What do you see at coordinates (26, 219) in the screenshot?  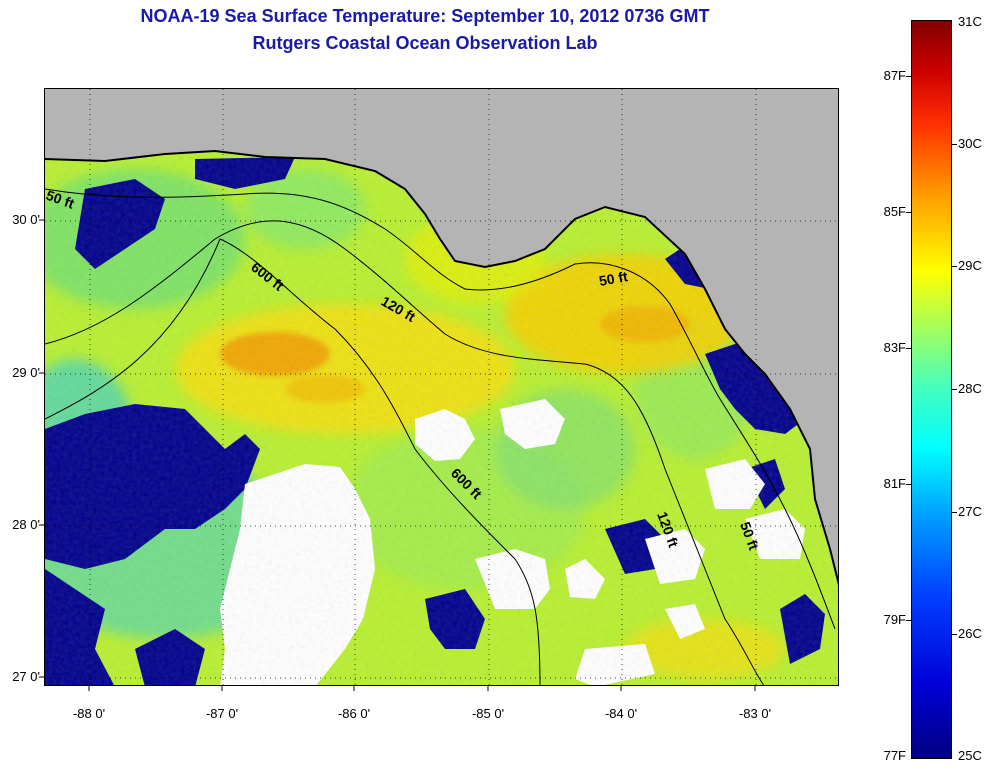 I see `latitude-label: 30 0'` at bounding box center [26, 219].